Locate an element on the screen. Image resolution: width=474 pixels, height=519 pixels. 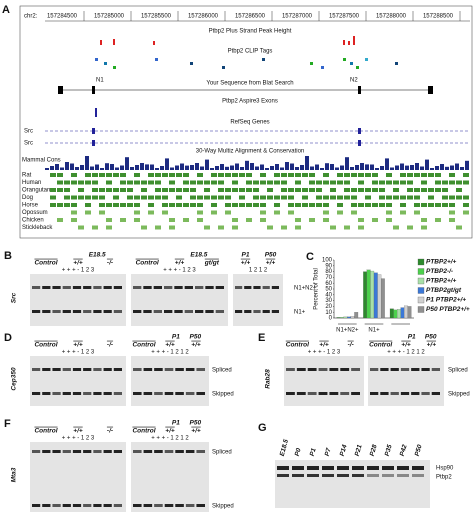
gene-label: Rab28 is located at coordinates (268, 379).